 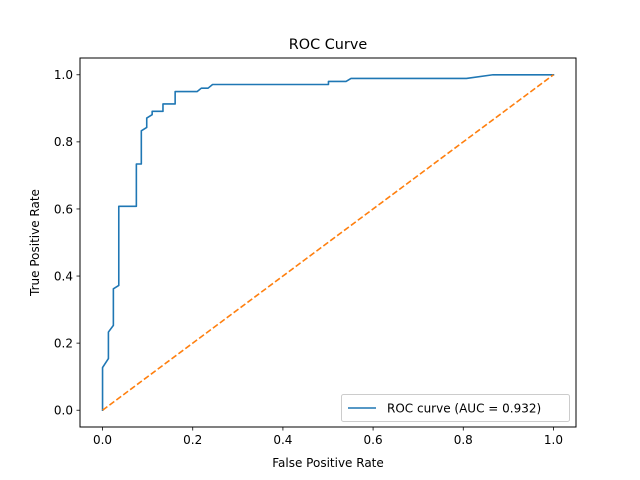 What do you see at coordinates (282, 440) in the screenshot?
I see `x-tick-label: 0.4` at bounding box center [282, 440].